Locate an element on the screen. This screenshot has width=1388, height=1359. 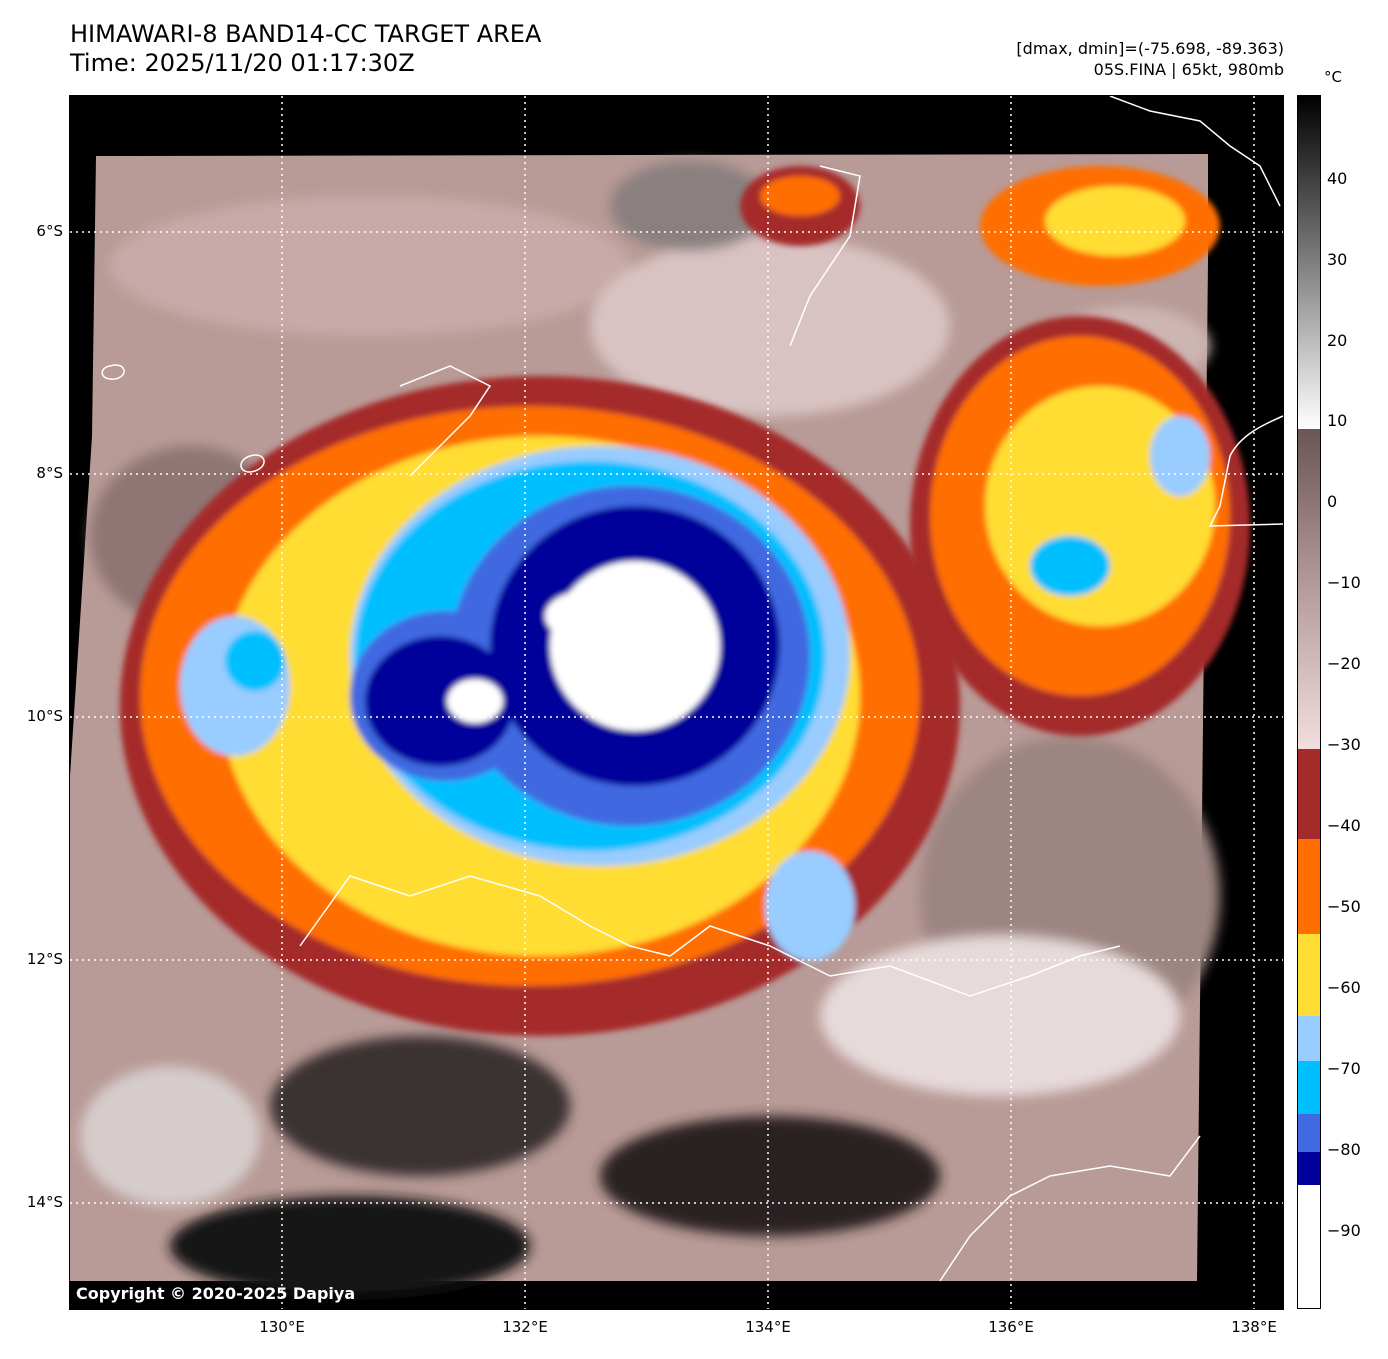
title-line-time: Time: 2025/11/20 01:17:30Z is located at coordinates (242, 63).